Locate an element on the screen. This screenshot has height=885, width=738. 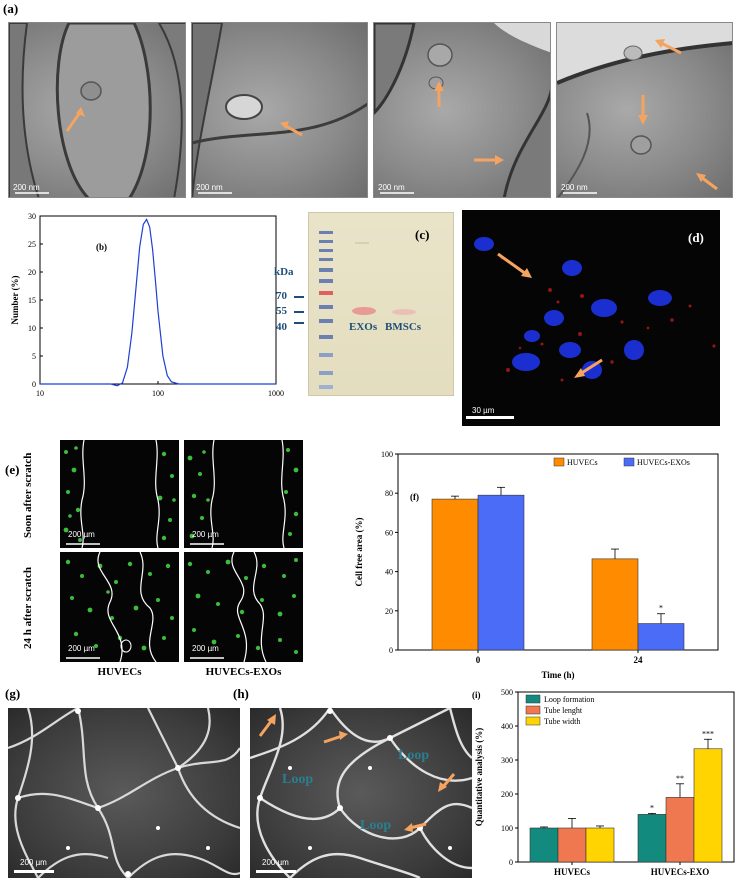
tube-formation-huvecs: 200 µm is located at coordinates (124, 793).